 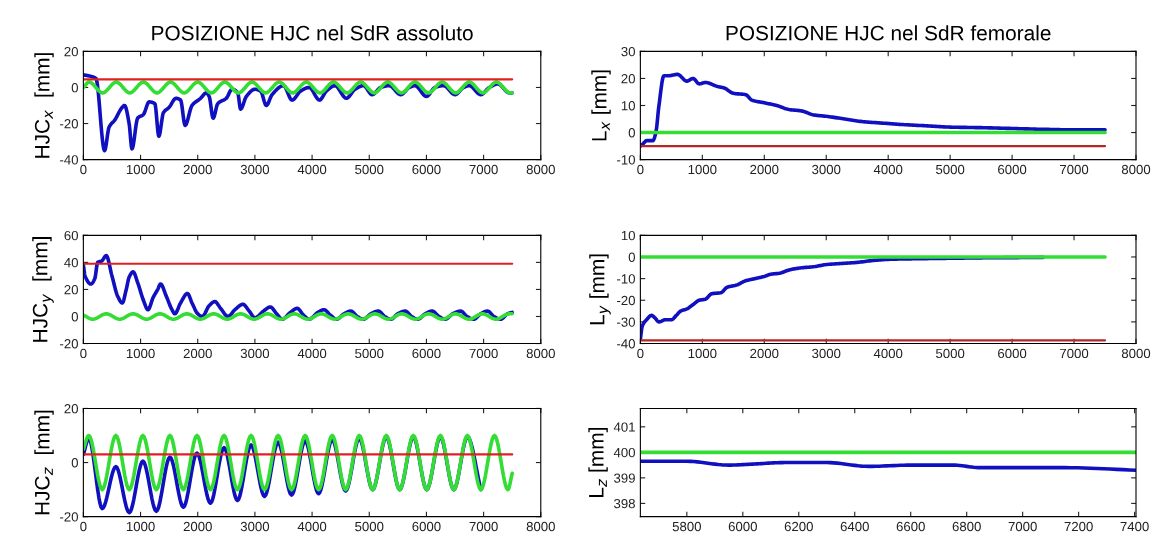 I want to click on x-tick-label: 6200, so click(x=798, y=526).